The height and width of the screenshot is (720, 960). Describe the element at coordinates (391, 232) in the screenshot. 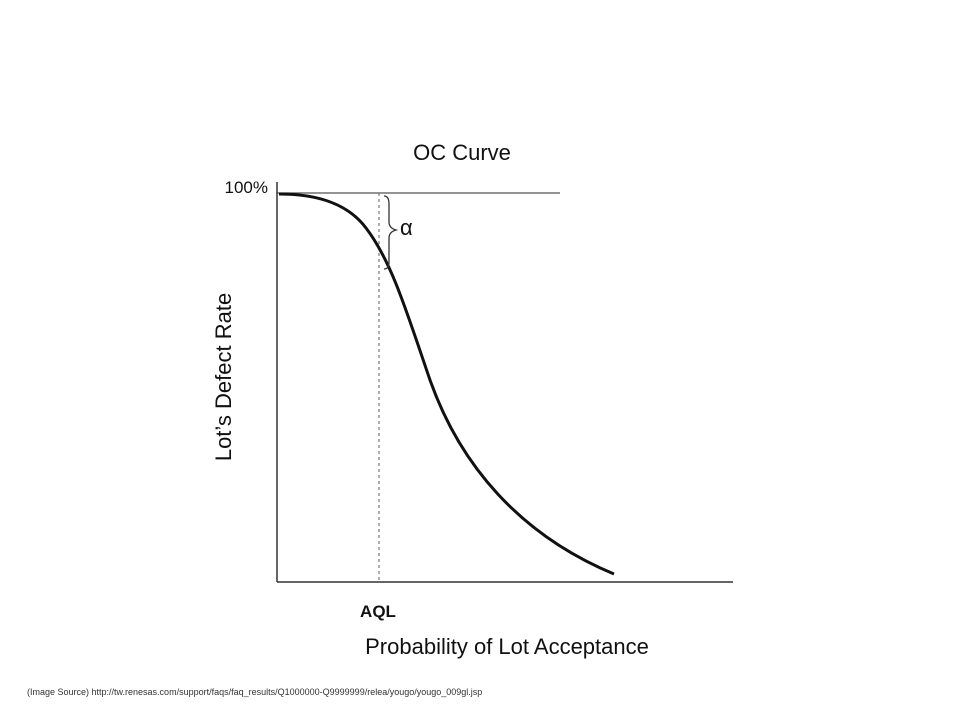

I see `alpha-brace` at that location.